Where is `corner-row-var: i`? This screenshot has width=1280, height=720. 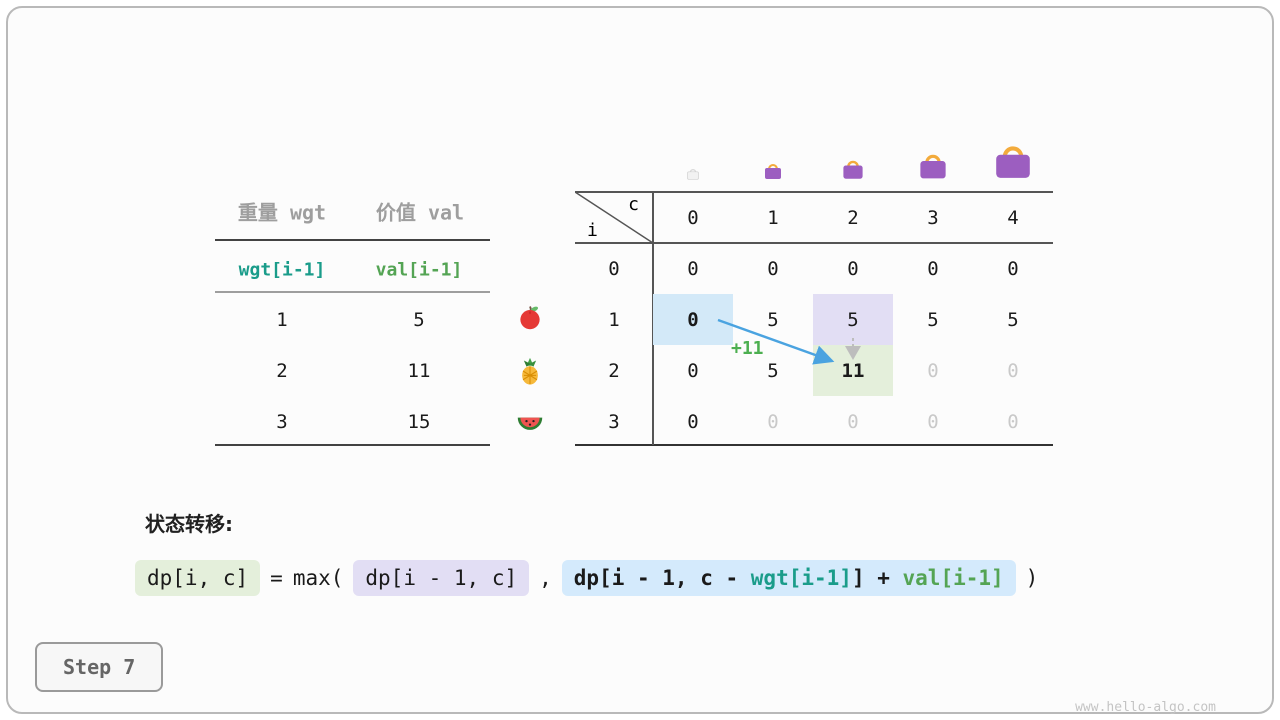 corner-row-var: i is located at coordinates (592, 230).